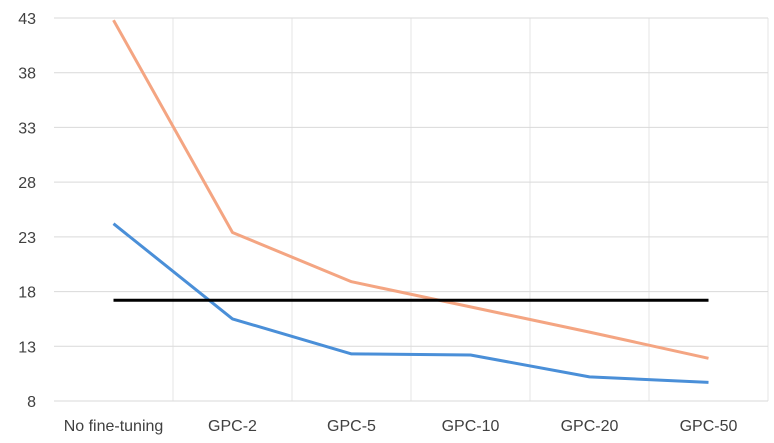 This screenshot has width=774, height=443. I want to click on y-tick-label: 43, so click(27, 19).